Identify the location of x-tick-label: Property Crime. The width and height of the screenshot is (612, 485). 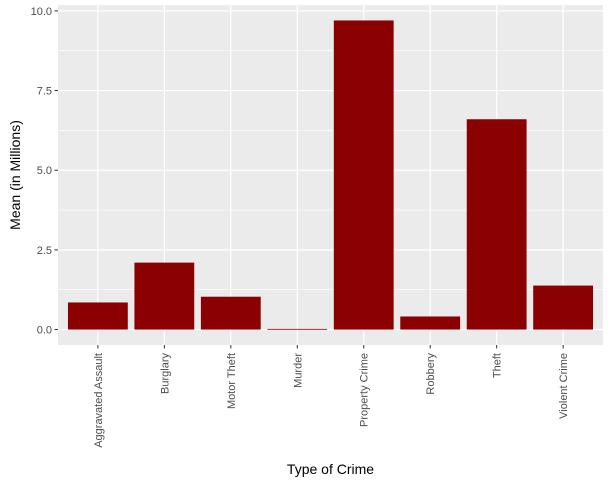
(365, 390).